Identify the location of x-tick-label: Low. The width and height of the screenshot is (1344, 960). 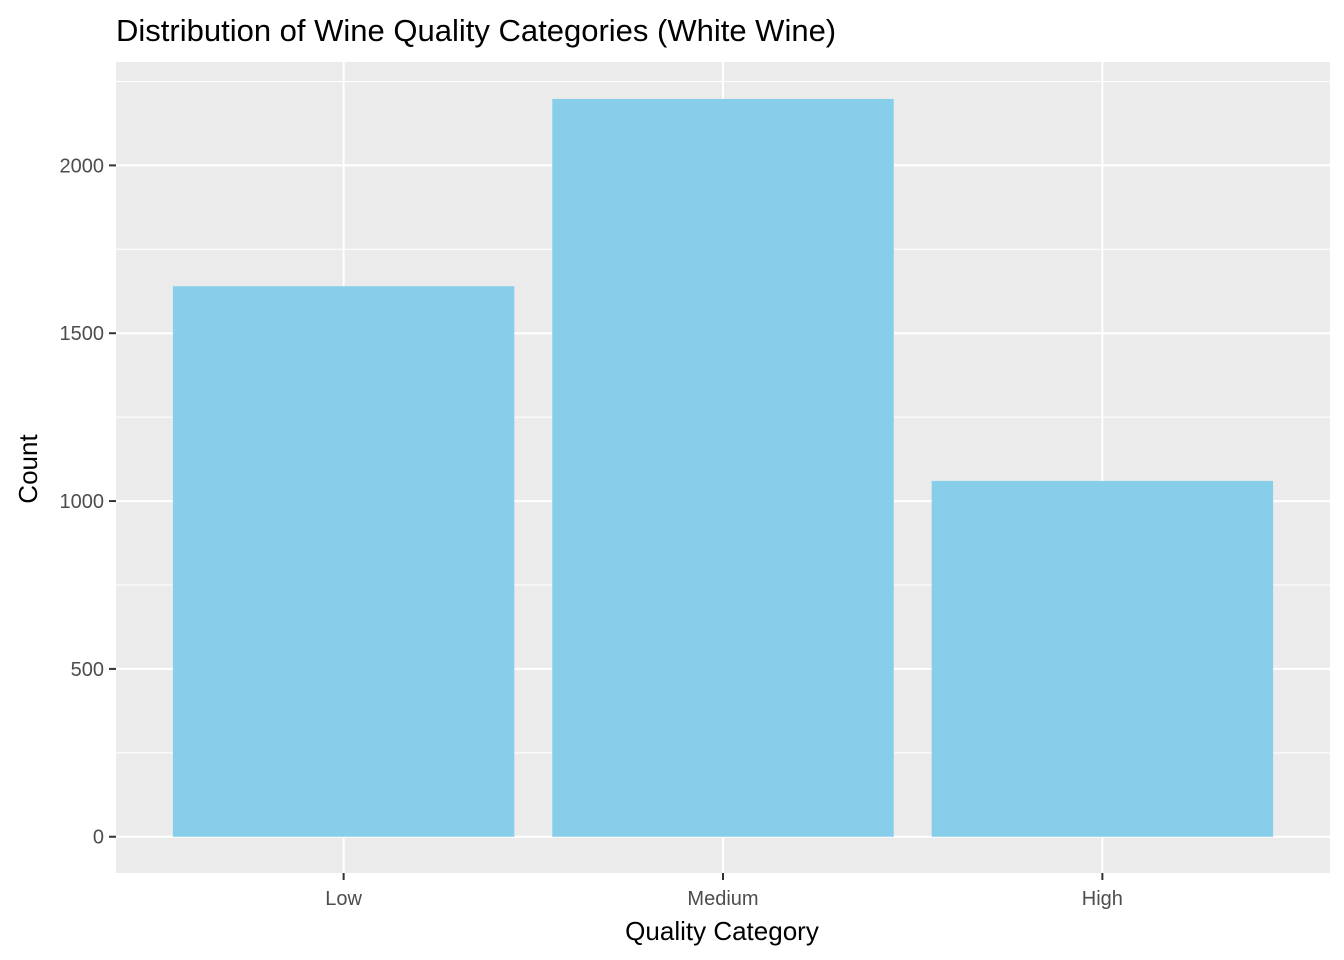
(343, 899).